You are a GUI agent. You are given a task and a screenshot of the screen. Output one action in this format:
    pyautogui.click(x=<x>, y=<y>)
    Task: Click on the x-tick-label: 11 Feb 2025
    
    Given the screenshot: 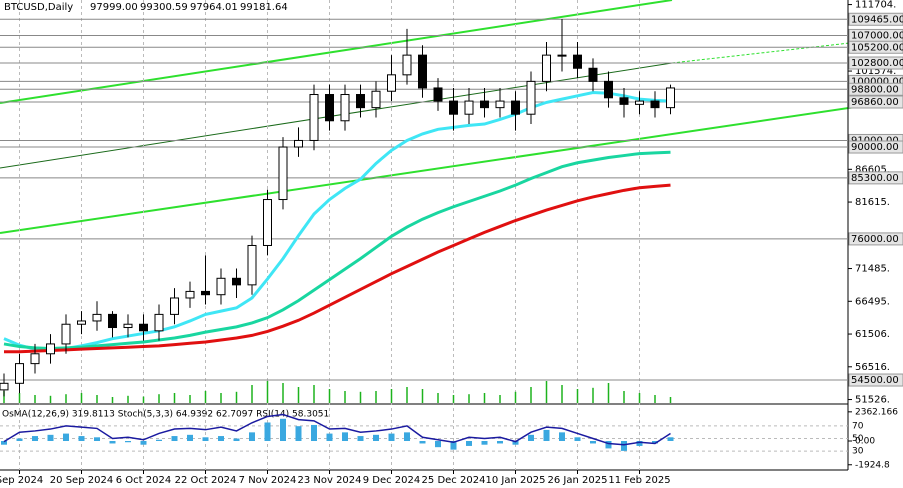 What is the action you would take?
    pyautogui.click(x=639, y=480)
    